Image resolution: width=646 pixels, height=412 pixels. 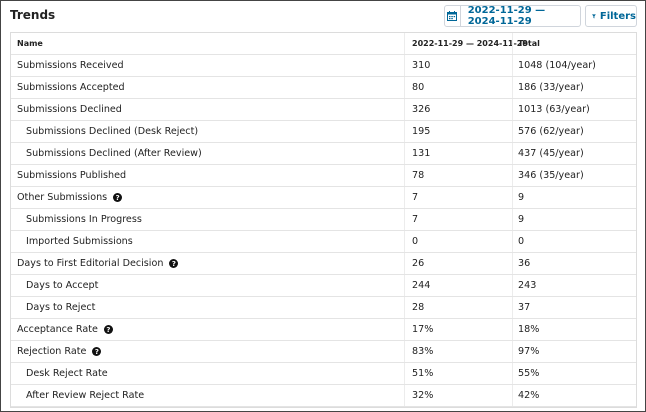 I want to click on row-name-cell: Submissions Declined (After Review), so click(x=114, y=153).